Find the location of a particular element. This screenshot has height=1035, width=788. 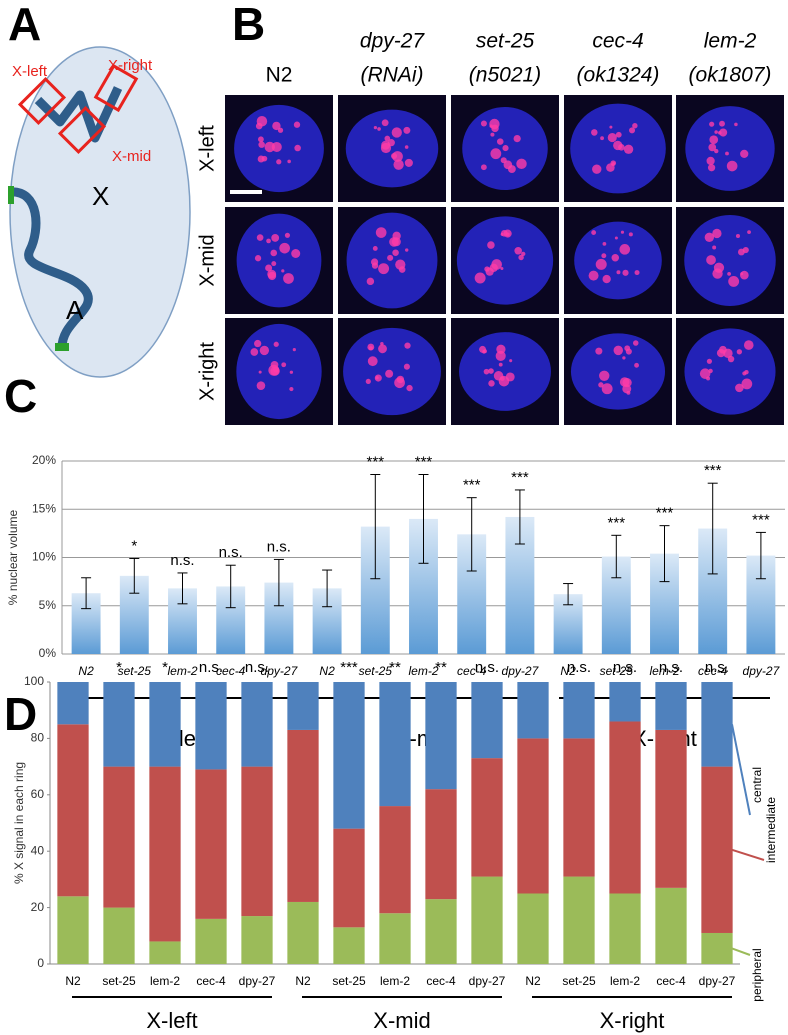

x-tick-label: set-25 is located at coordinates (349, 981).